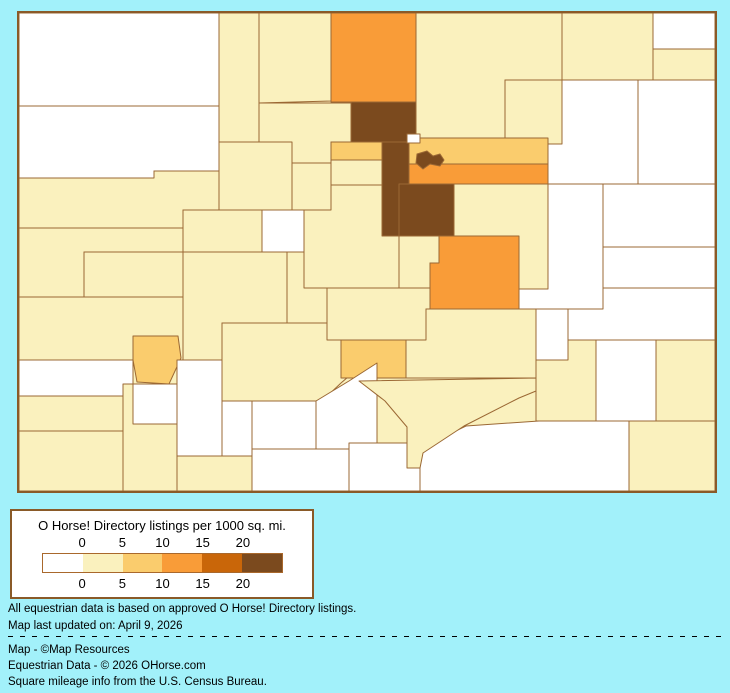 The height and width of the screenshot is (693, 730). What do you see at coordinates (356, 172) in the screenshot?
I see `county-clear-creek` at bounding box center [356, 172].